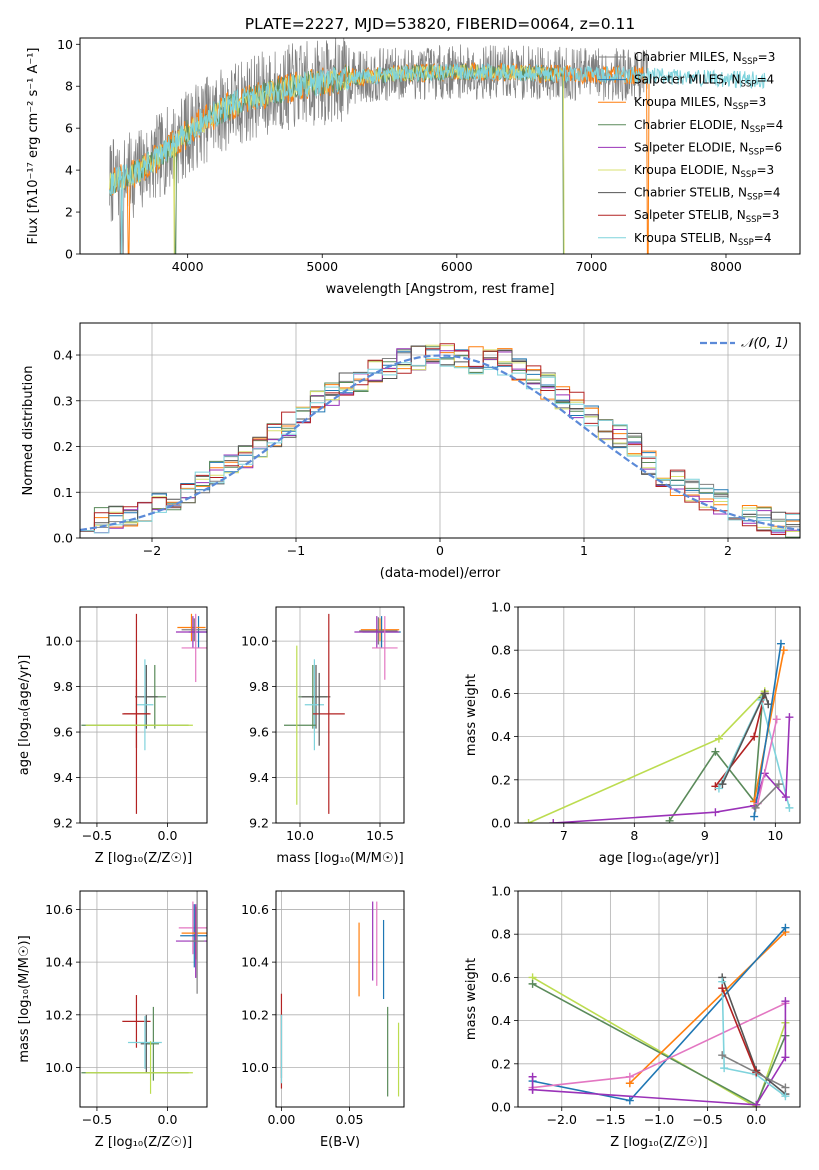  I want to click on x-tick-label: −2, so click(152, 550).